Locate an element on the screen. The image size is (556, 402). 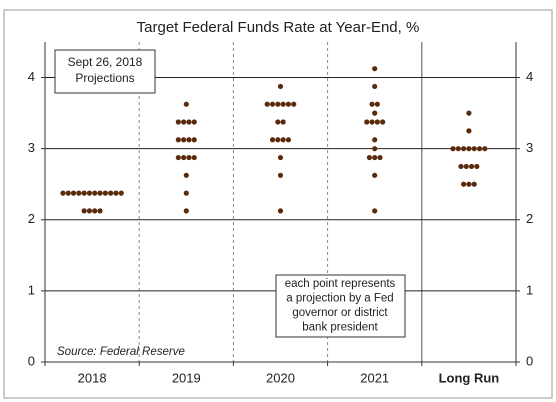
y-tick-label: 3 is located at coordinates (31, 147).